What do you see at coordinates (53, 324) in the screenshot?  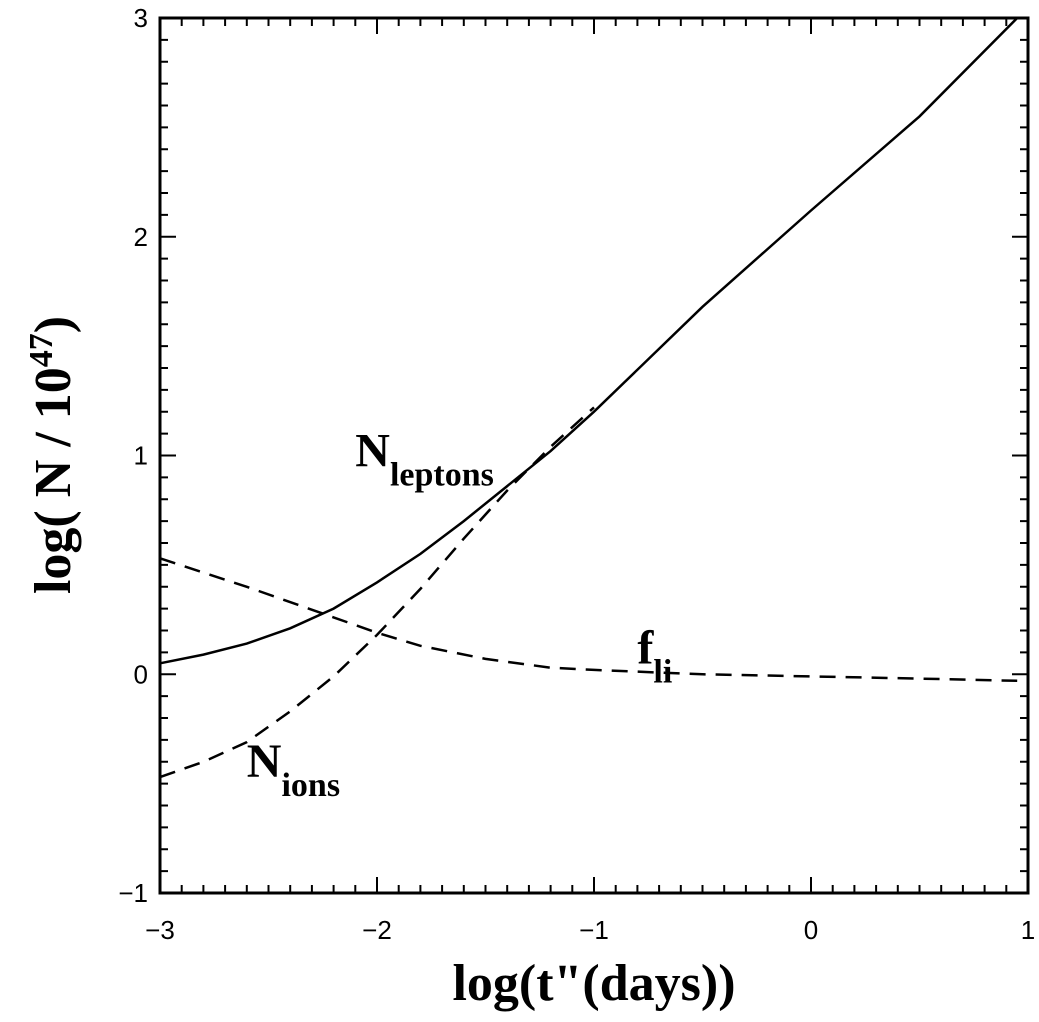 I see `y-axis-title-post: )` at bounding box center [53, 324].